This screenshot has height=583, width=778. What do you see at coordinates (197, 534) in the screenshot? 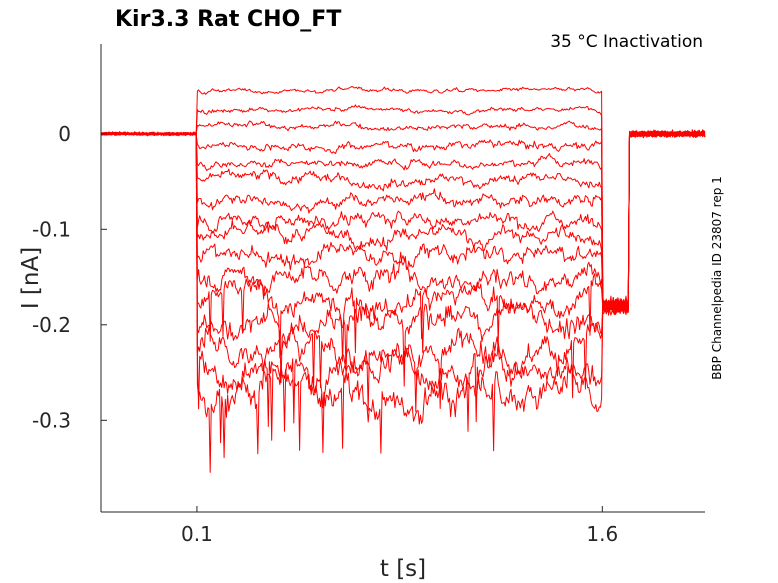
I see `x-tick-label: 0.1` at bounding box center [197, 534].